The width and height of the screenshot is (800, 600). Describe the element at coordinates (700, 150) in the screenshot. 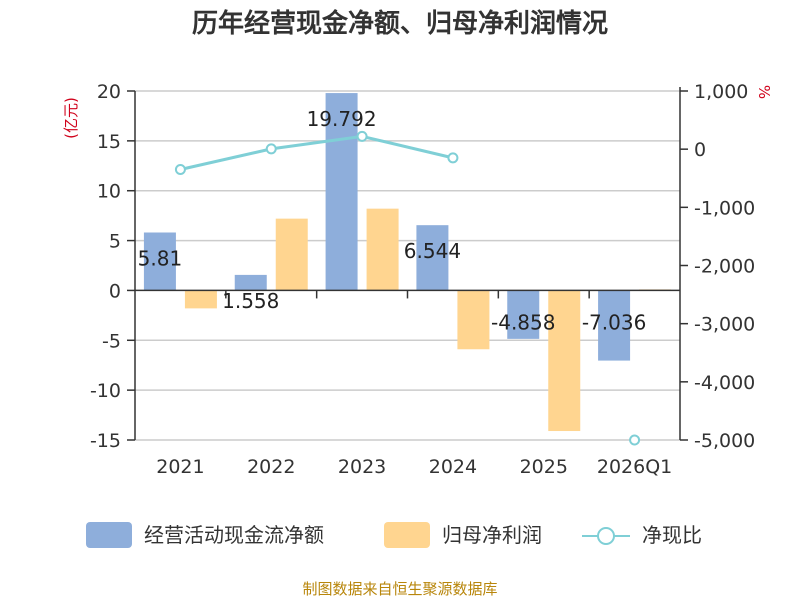

I see `right-axis-tick-label: 0` at that location.